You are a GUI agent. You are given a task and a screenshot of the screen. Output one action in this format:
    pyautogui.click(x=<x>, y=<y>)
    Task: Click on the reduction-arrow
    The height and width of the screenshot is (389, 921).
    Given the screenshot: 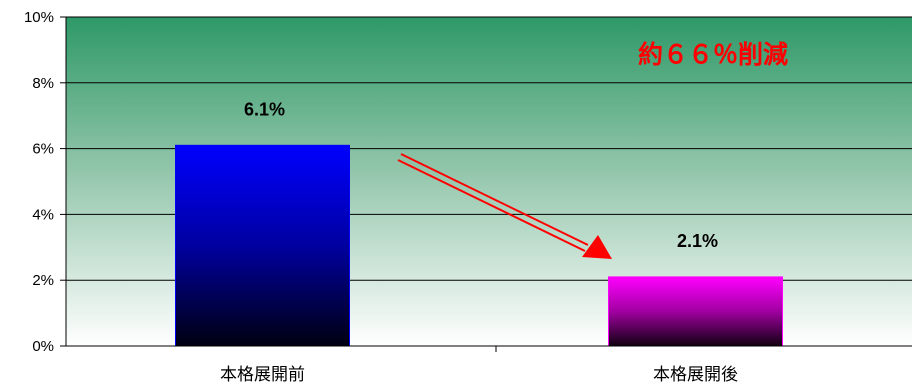 What is the action you would take?
    pyautogui.click(x=504, y=206)
    